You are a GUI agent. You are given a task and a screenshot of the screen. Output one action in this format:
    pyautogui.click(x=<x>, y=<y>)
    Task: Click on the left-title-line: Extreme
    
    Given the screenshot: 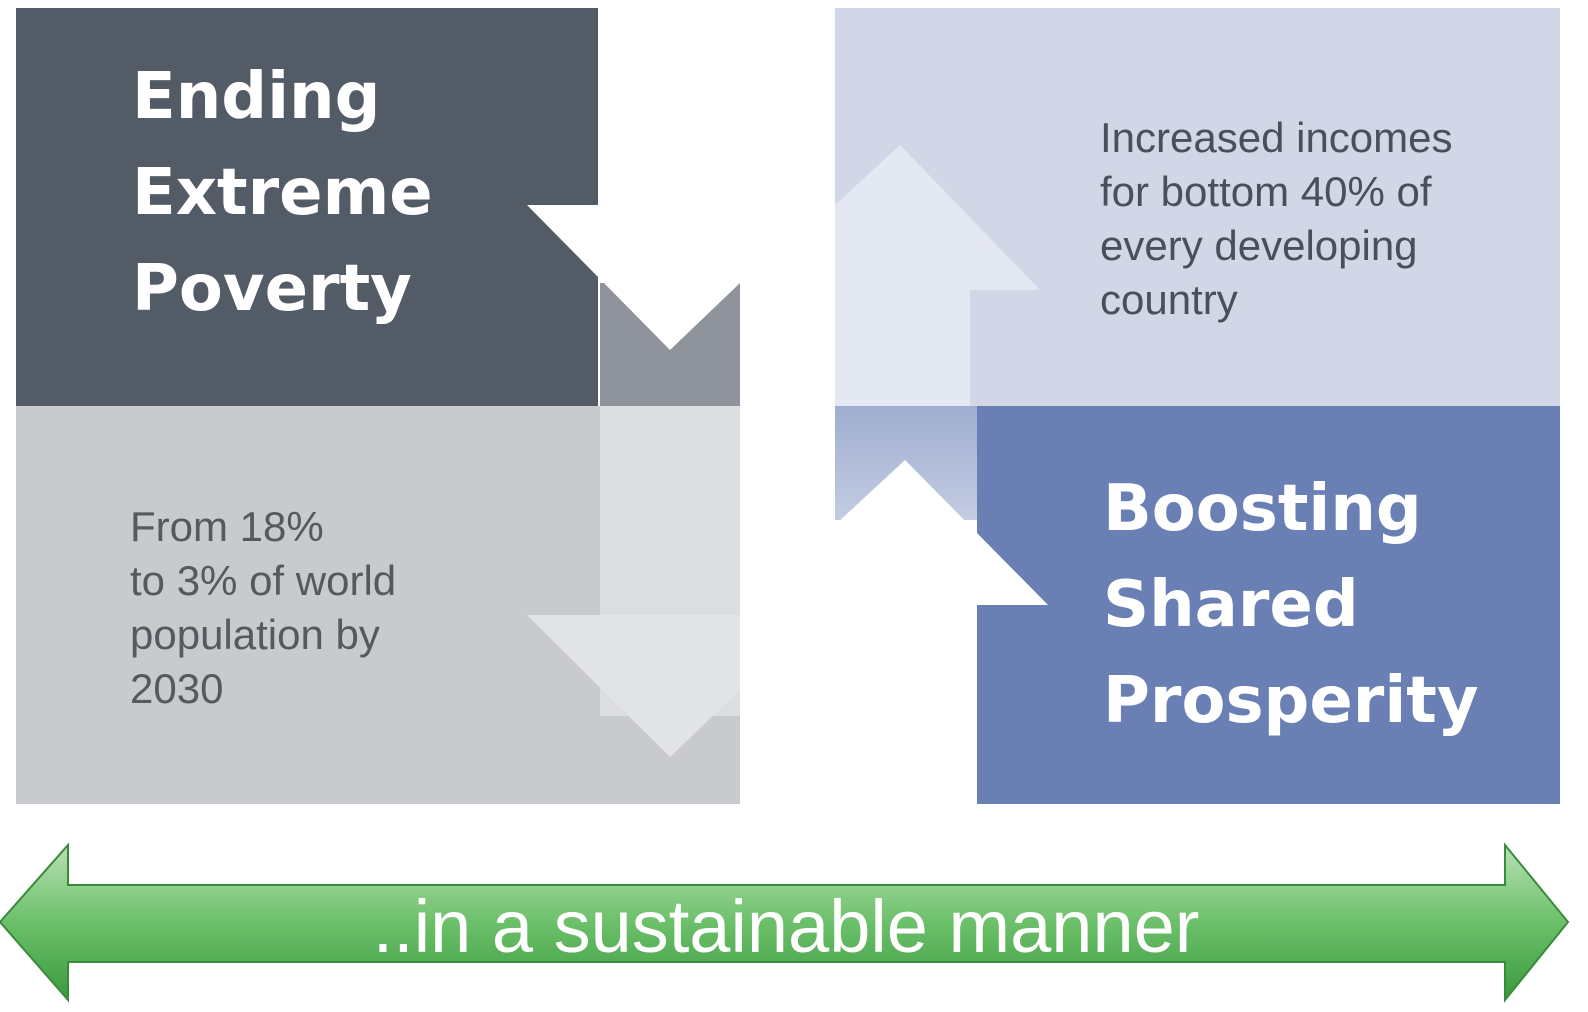 What is the action you would take?
    pyautogui.click(x=282, y=193)
    